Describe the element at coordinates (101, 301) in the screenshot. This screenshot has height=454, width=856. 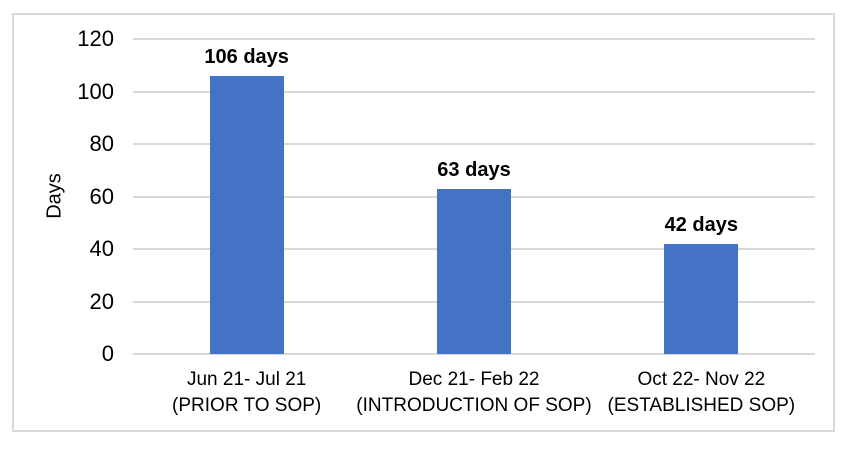
I see `y-tick-label: 20` at that location.